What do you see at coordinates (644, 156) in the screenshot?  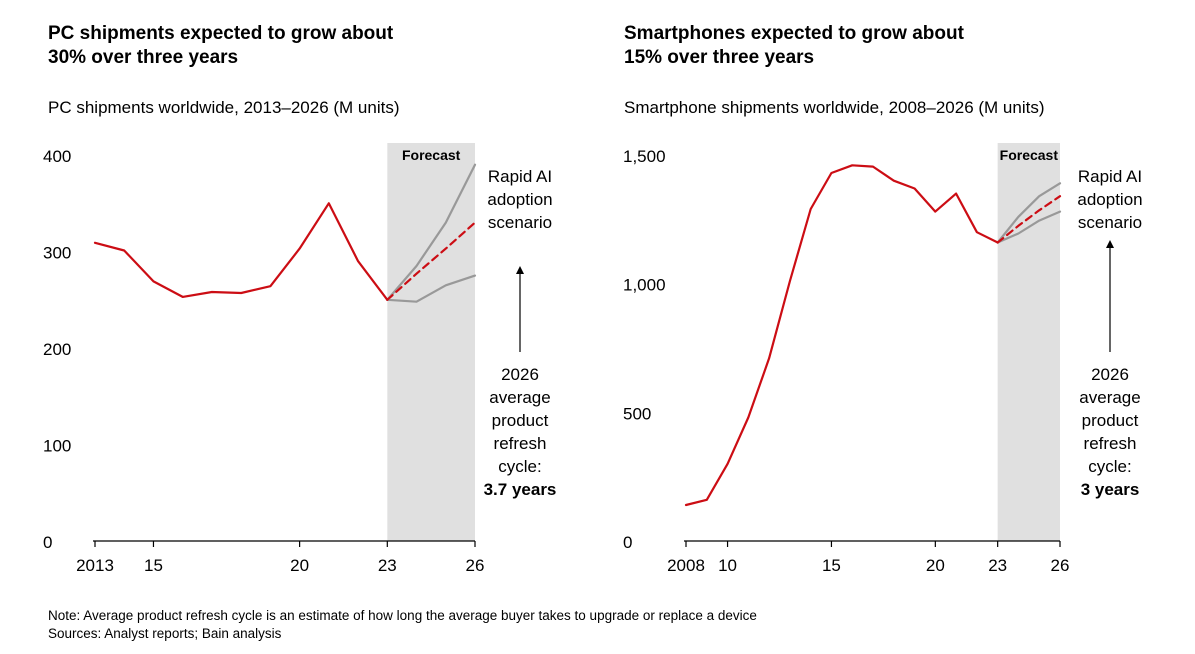 I see `y-tick-label: 1,500` at bounding box center [644, 156].